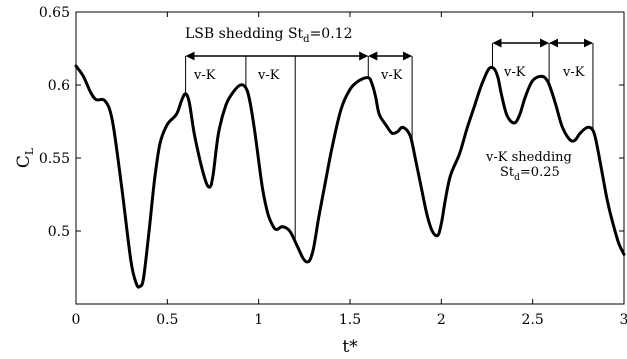 This screenshot has height=359, width=627. Describe the element at coordinates (623, 320) in the screenshot. I see `x-tick-label: 3` at that location.